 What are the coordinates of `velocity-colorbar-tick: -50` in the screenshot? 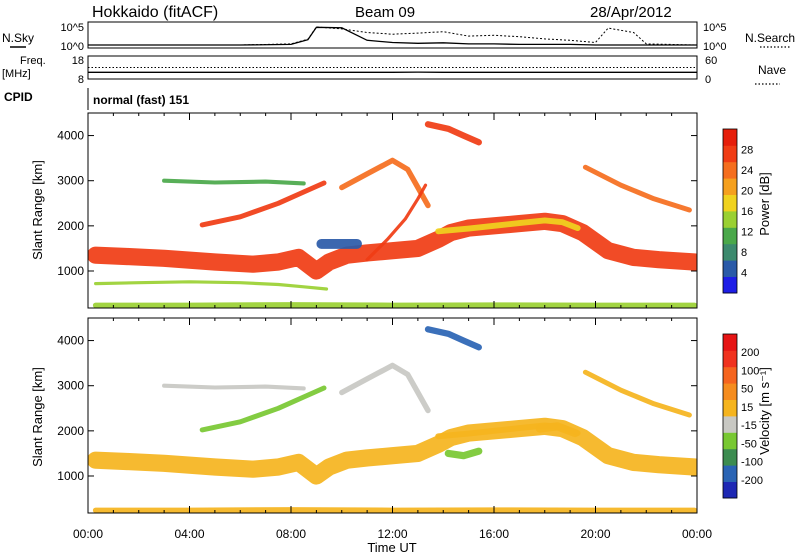 It's located at (749, 444).